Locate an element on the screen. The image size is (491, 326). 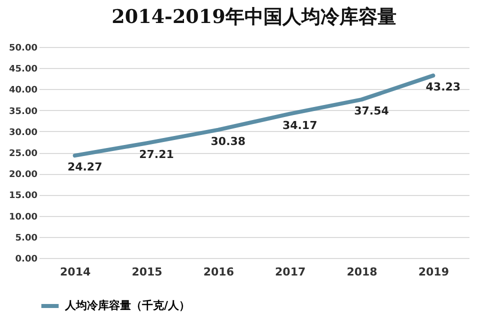
y-tick-label: 45.00 is located at coordinates (23, 69).